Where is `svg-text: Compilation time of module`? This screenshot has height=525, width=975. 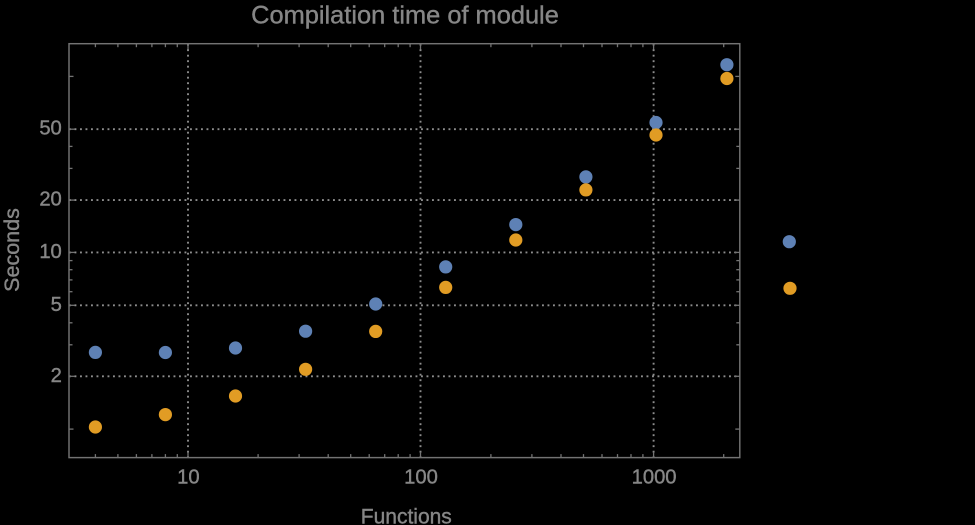 svg-text: Compilation time of module is located at coordinates (405, 16).